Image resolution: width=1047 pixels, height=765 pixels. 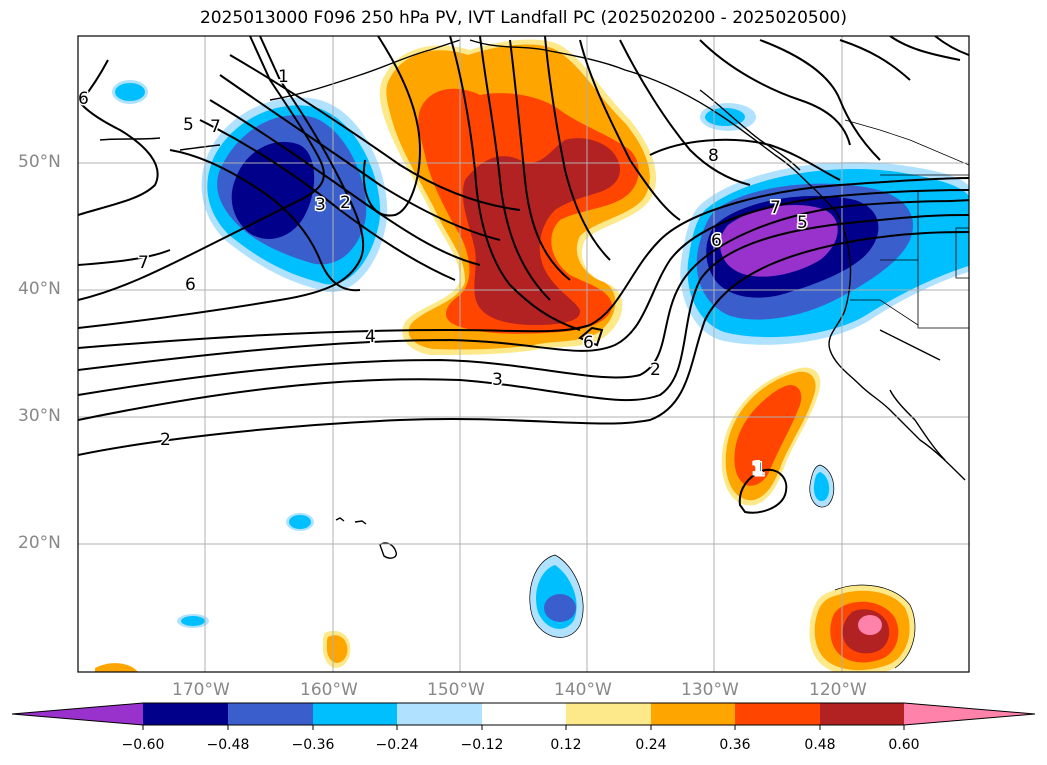 What do you see at coordinates (735, 745) in the screenshot?
I see `colorbar-tick-label: 0.36` at bounding box center [735, 745].